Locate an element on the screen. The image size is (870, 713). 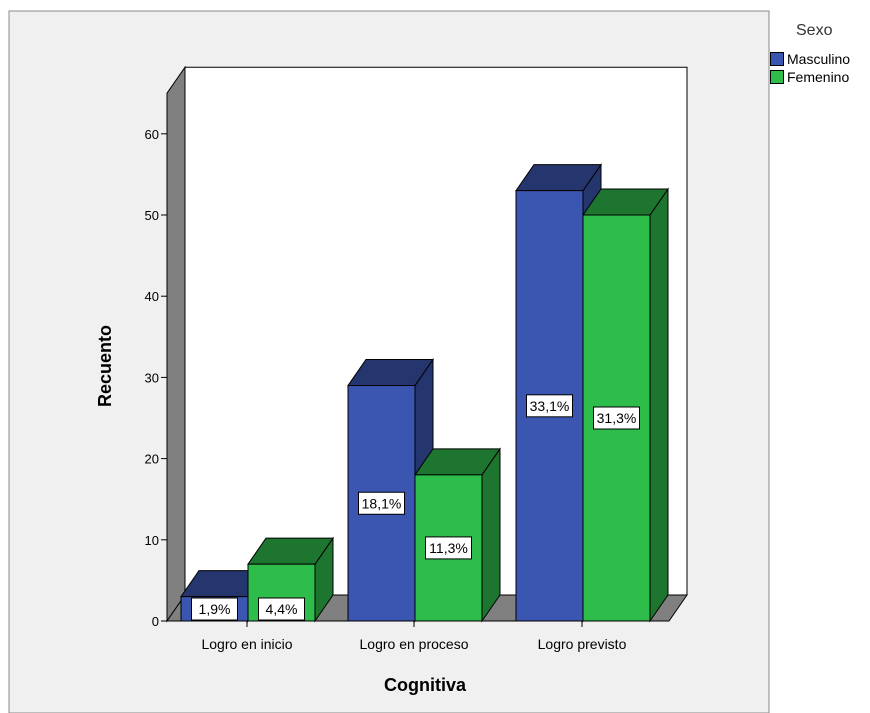
legend: Sexo Masculino Femenino is located at coordinates (820, 54).